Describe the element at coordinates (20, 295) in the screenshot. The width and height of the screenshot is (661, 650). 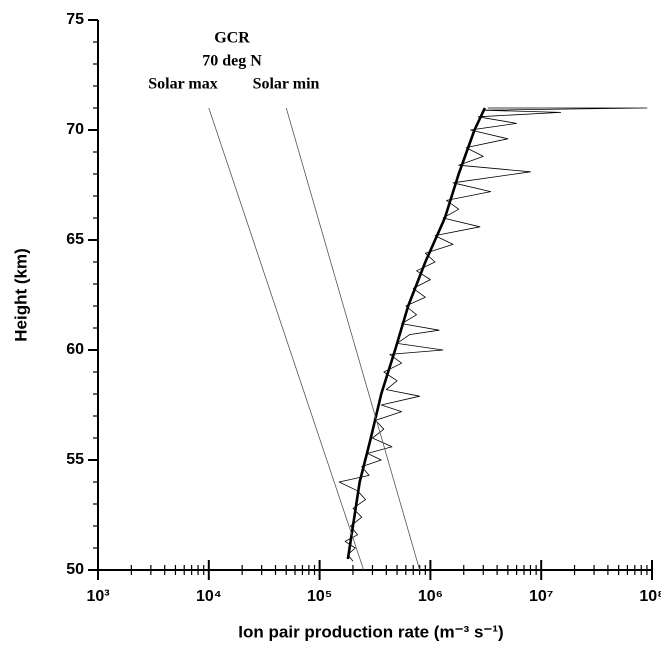
I see `y-axis-title: Height (km)` at that location.